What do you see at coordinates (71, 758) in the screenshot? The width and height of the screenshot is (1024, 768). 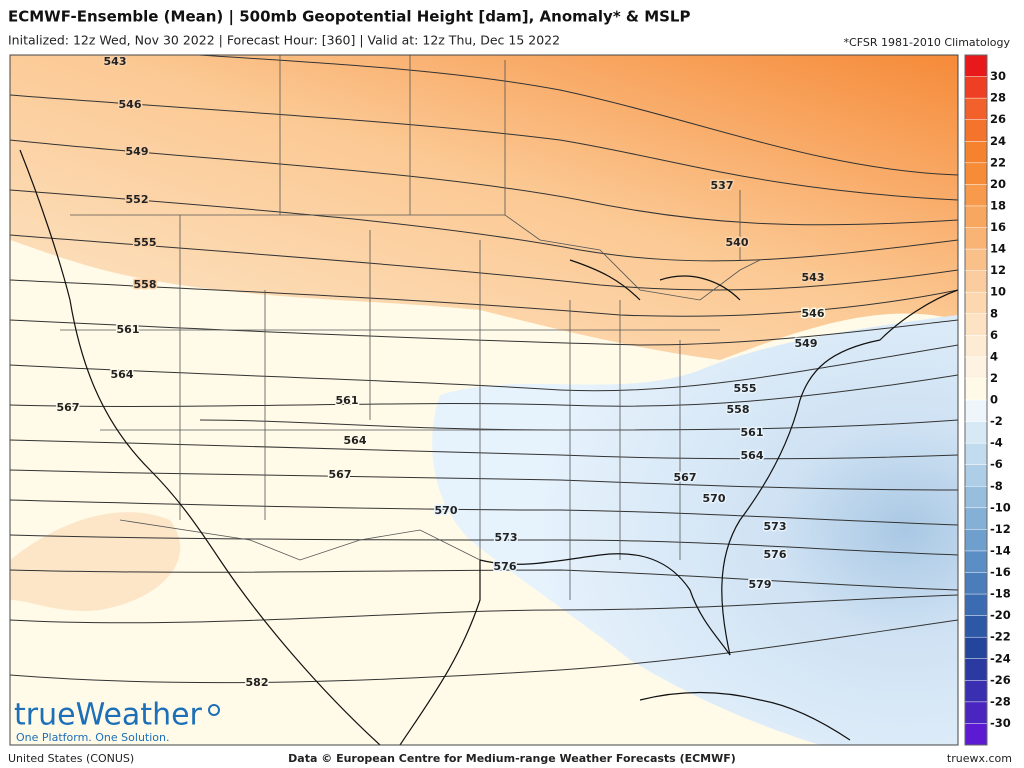 I see `footer-region: United States (CONUS)` at bounding box center [71, 758].